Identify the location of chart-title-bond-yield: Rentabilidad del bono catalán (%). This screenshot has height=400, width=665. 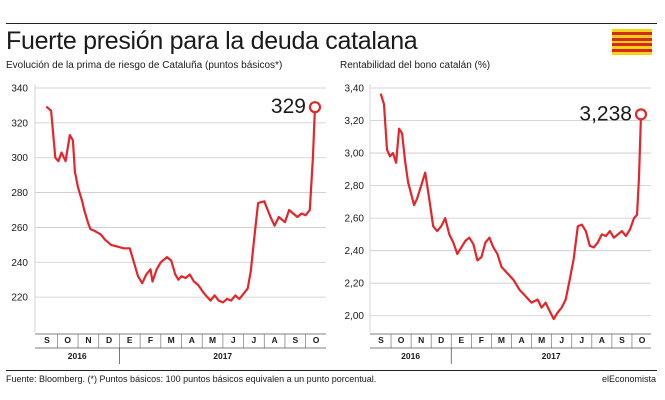
(415, 65).